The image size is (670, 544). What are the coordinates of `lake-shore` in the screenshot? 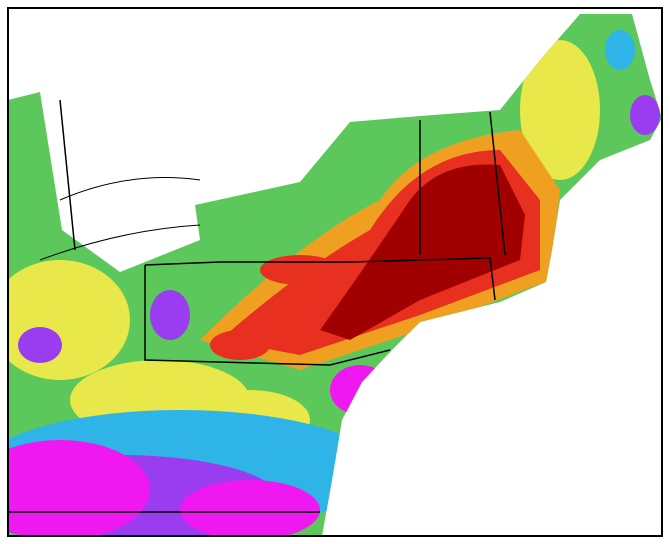 It's located at (120, 219).